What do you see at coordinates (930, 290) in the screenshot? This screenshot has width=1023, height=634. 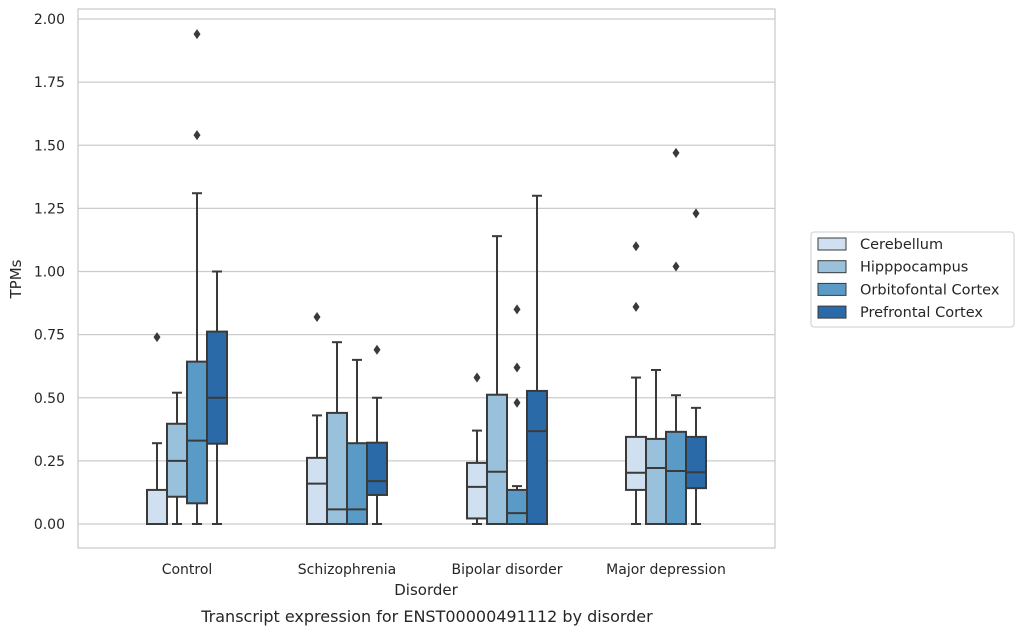 I see `legend-label: Orbitofontal Cortex` at bounding box center [930, 290].